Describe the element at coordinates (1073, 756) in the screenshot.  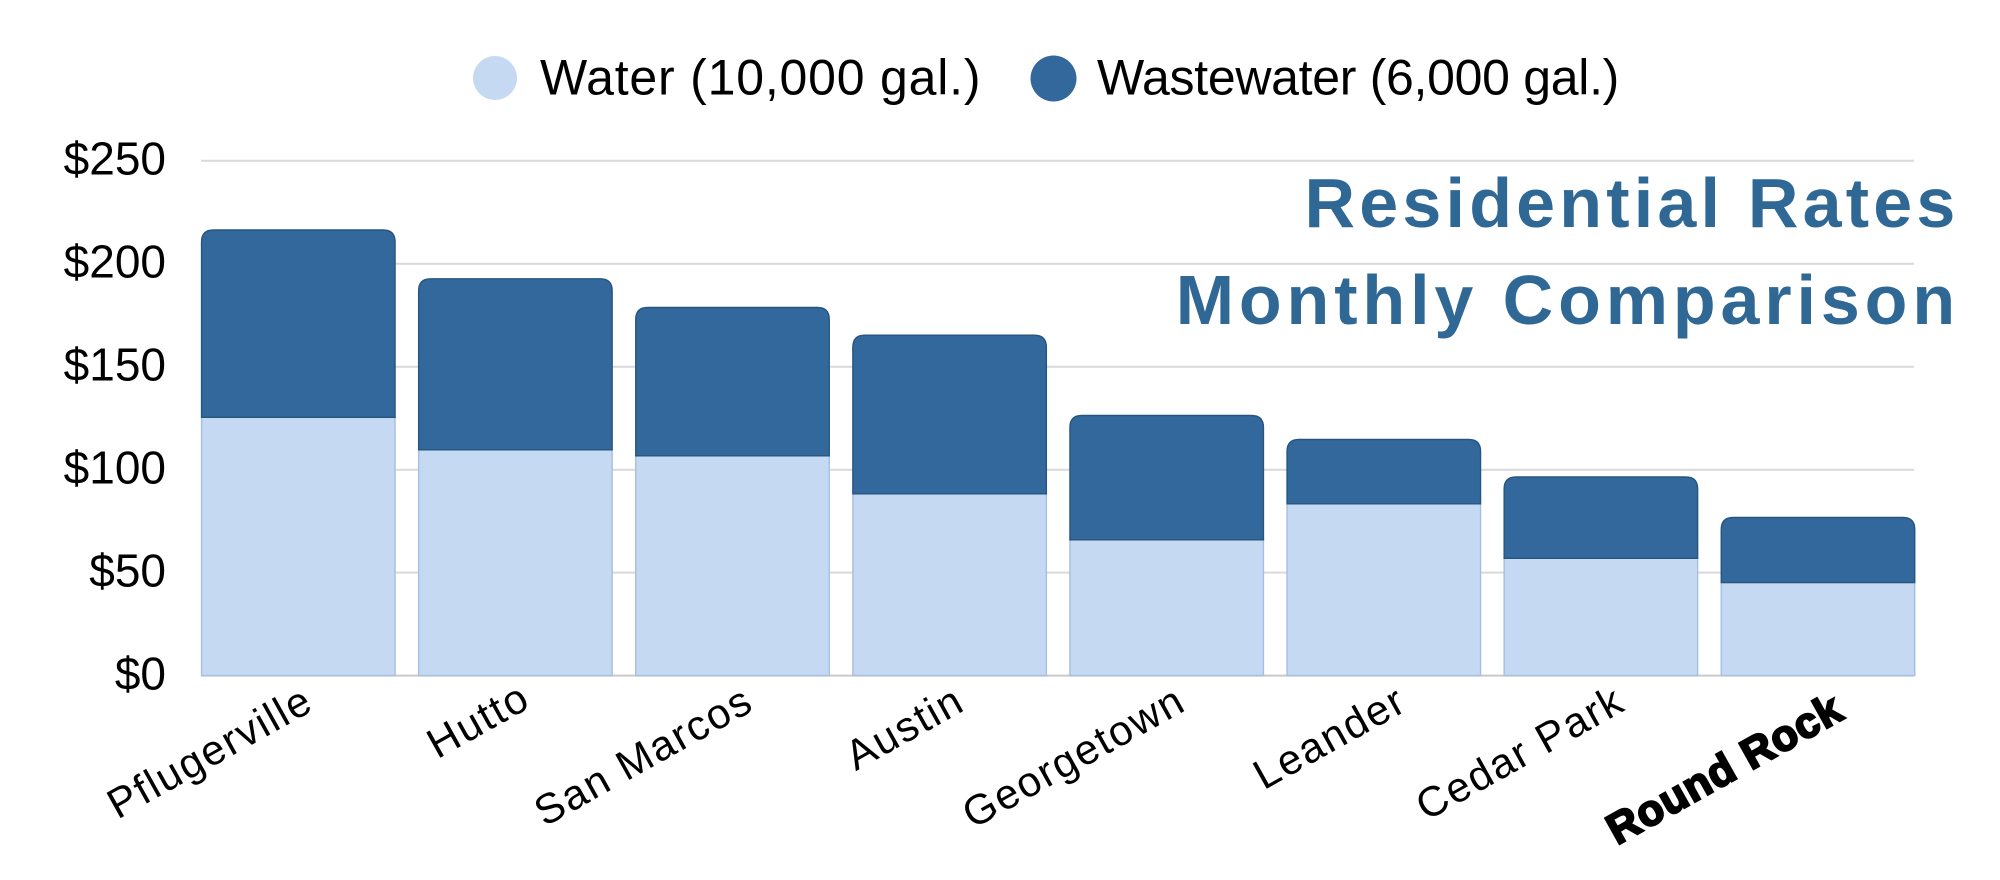
I see `svg-text: Georgetown` at that location.